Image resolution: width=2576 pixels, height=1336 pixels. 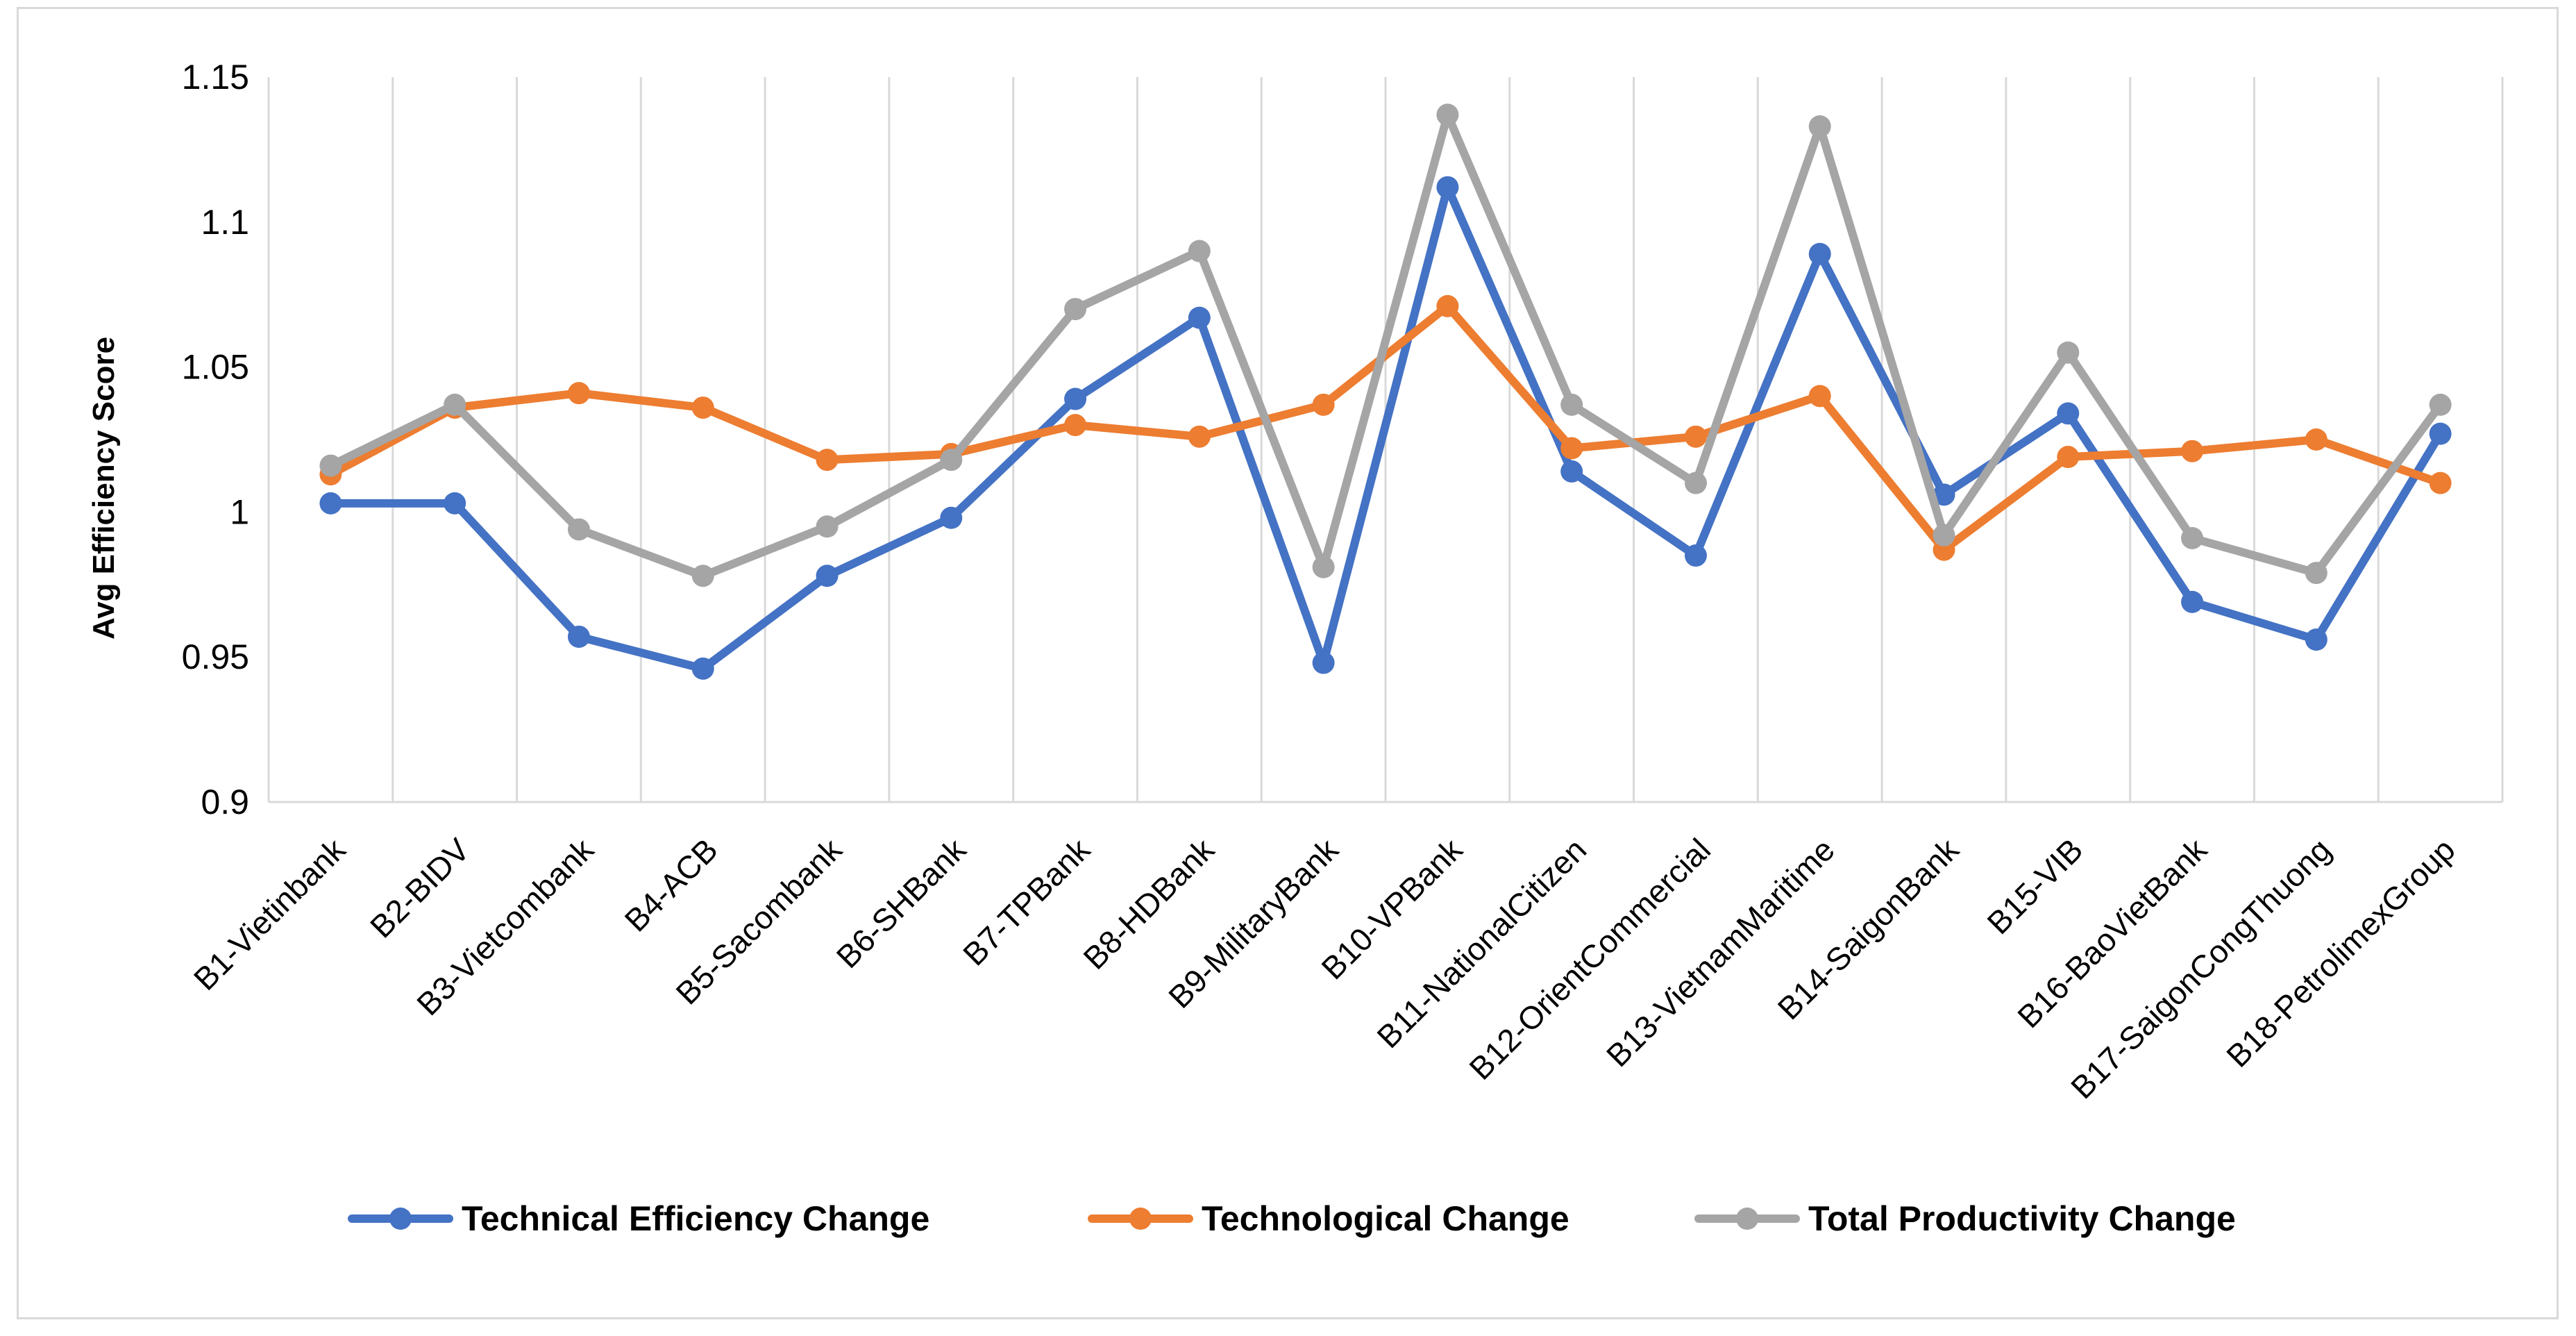 I want to click on x-tick-label: B4-ACB, so click(x=671, y=884).